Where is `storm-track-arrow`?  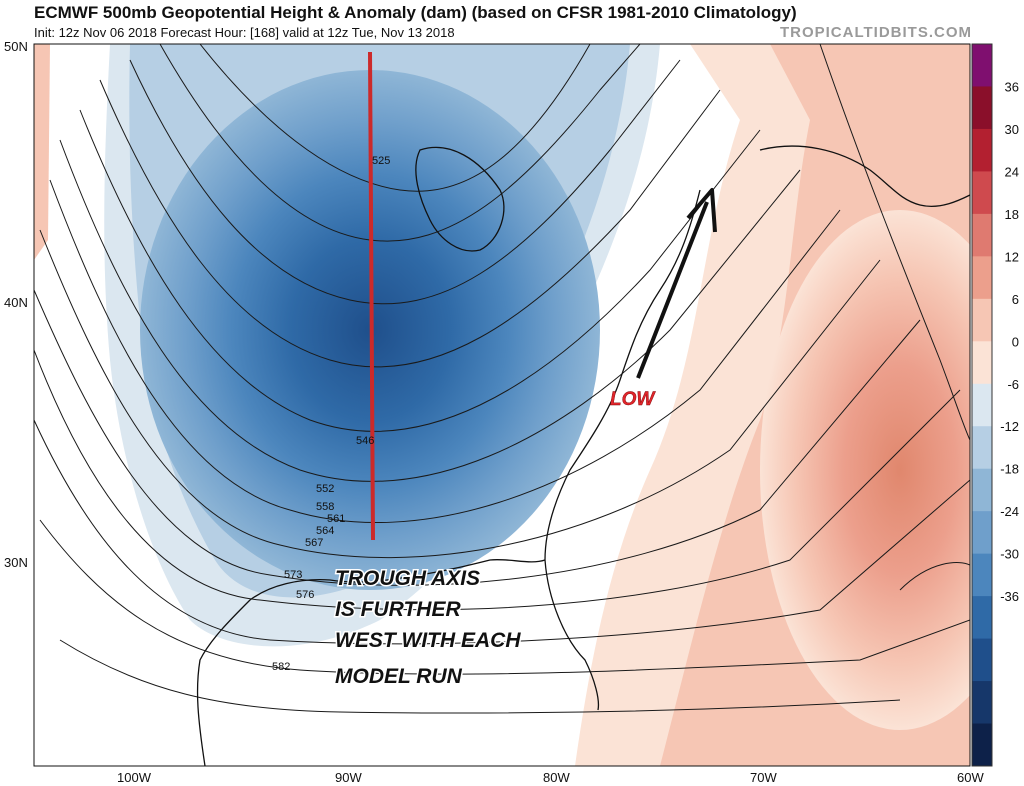 storm-track-arrow is located at coordinates (676, 283).